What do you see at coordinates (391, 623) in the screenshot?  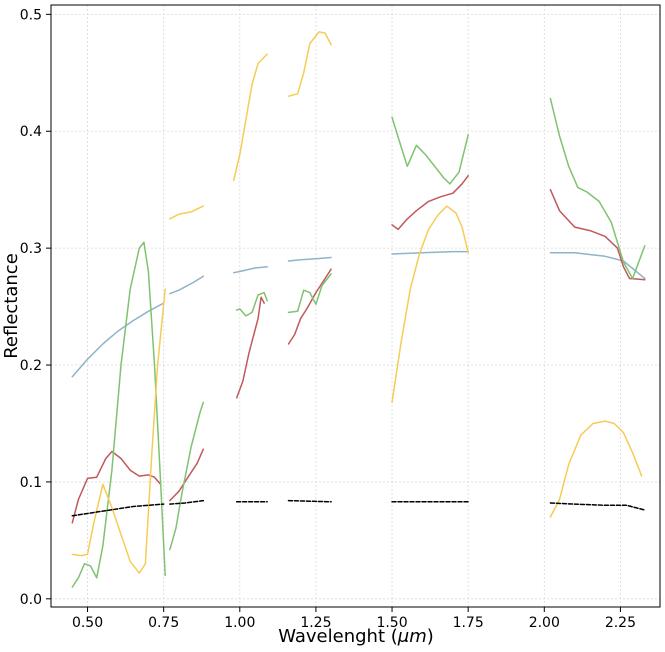 I see `x-tick-label: 1.50` at bounding box center [391, 623].